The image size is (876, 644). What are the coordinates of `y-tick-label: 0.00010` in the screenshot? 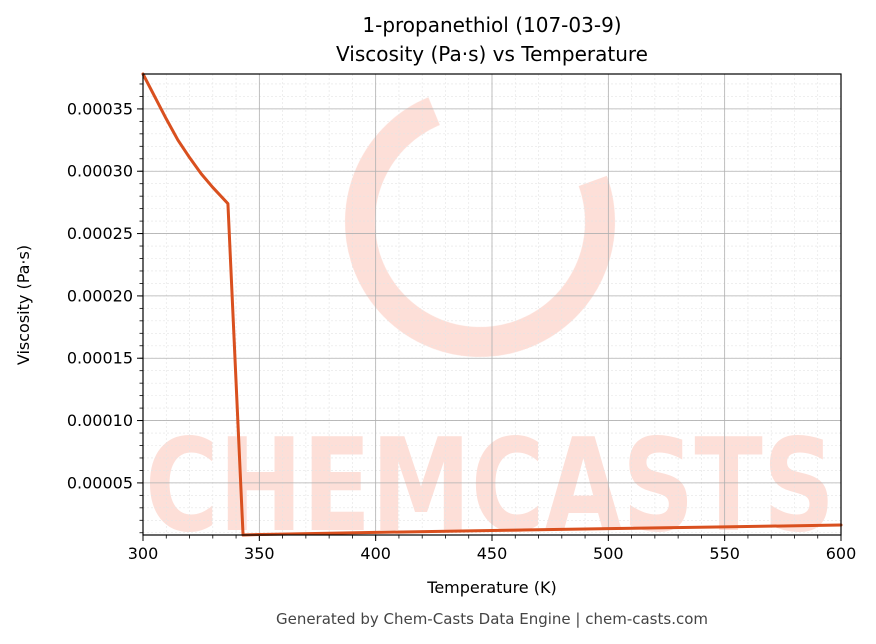 It's located at (100, 420).